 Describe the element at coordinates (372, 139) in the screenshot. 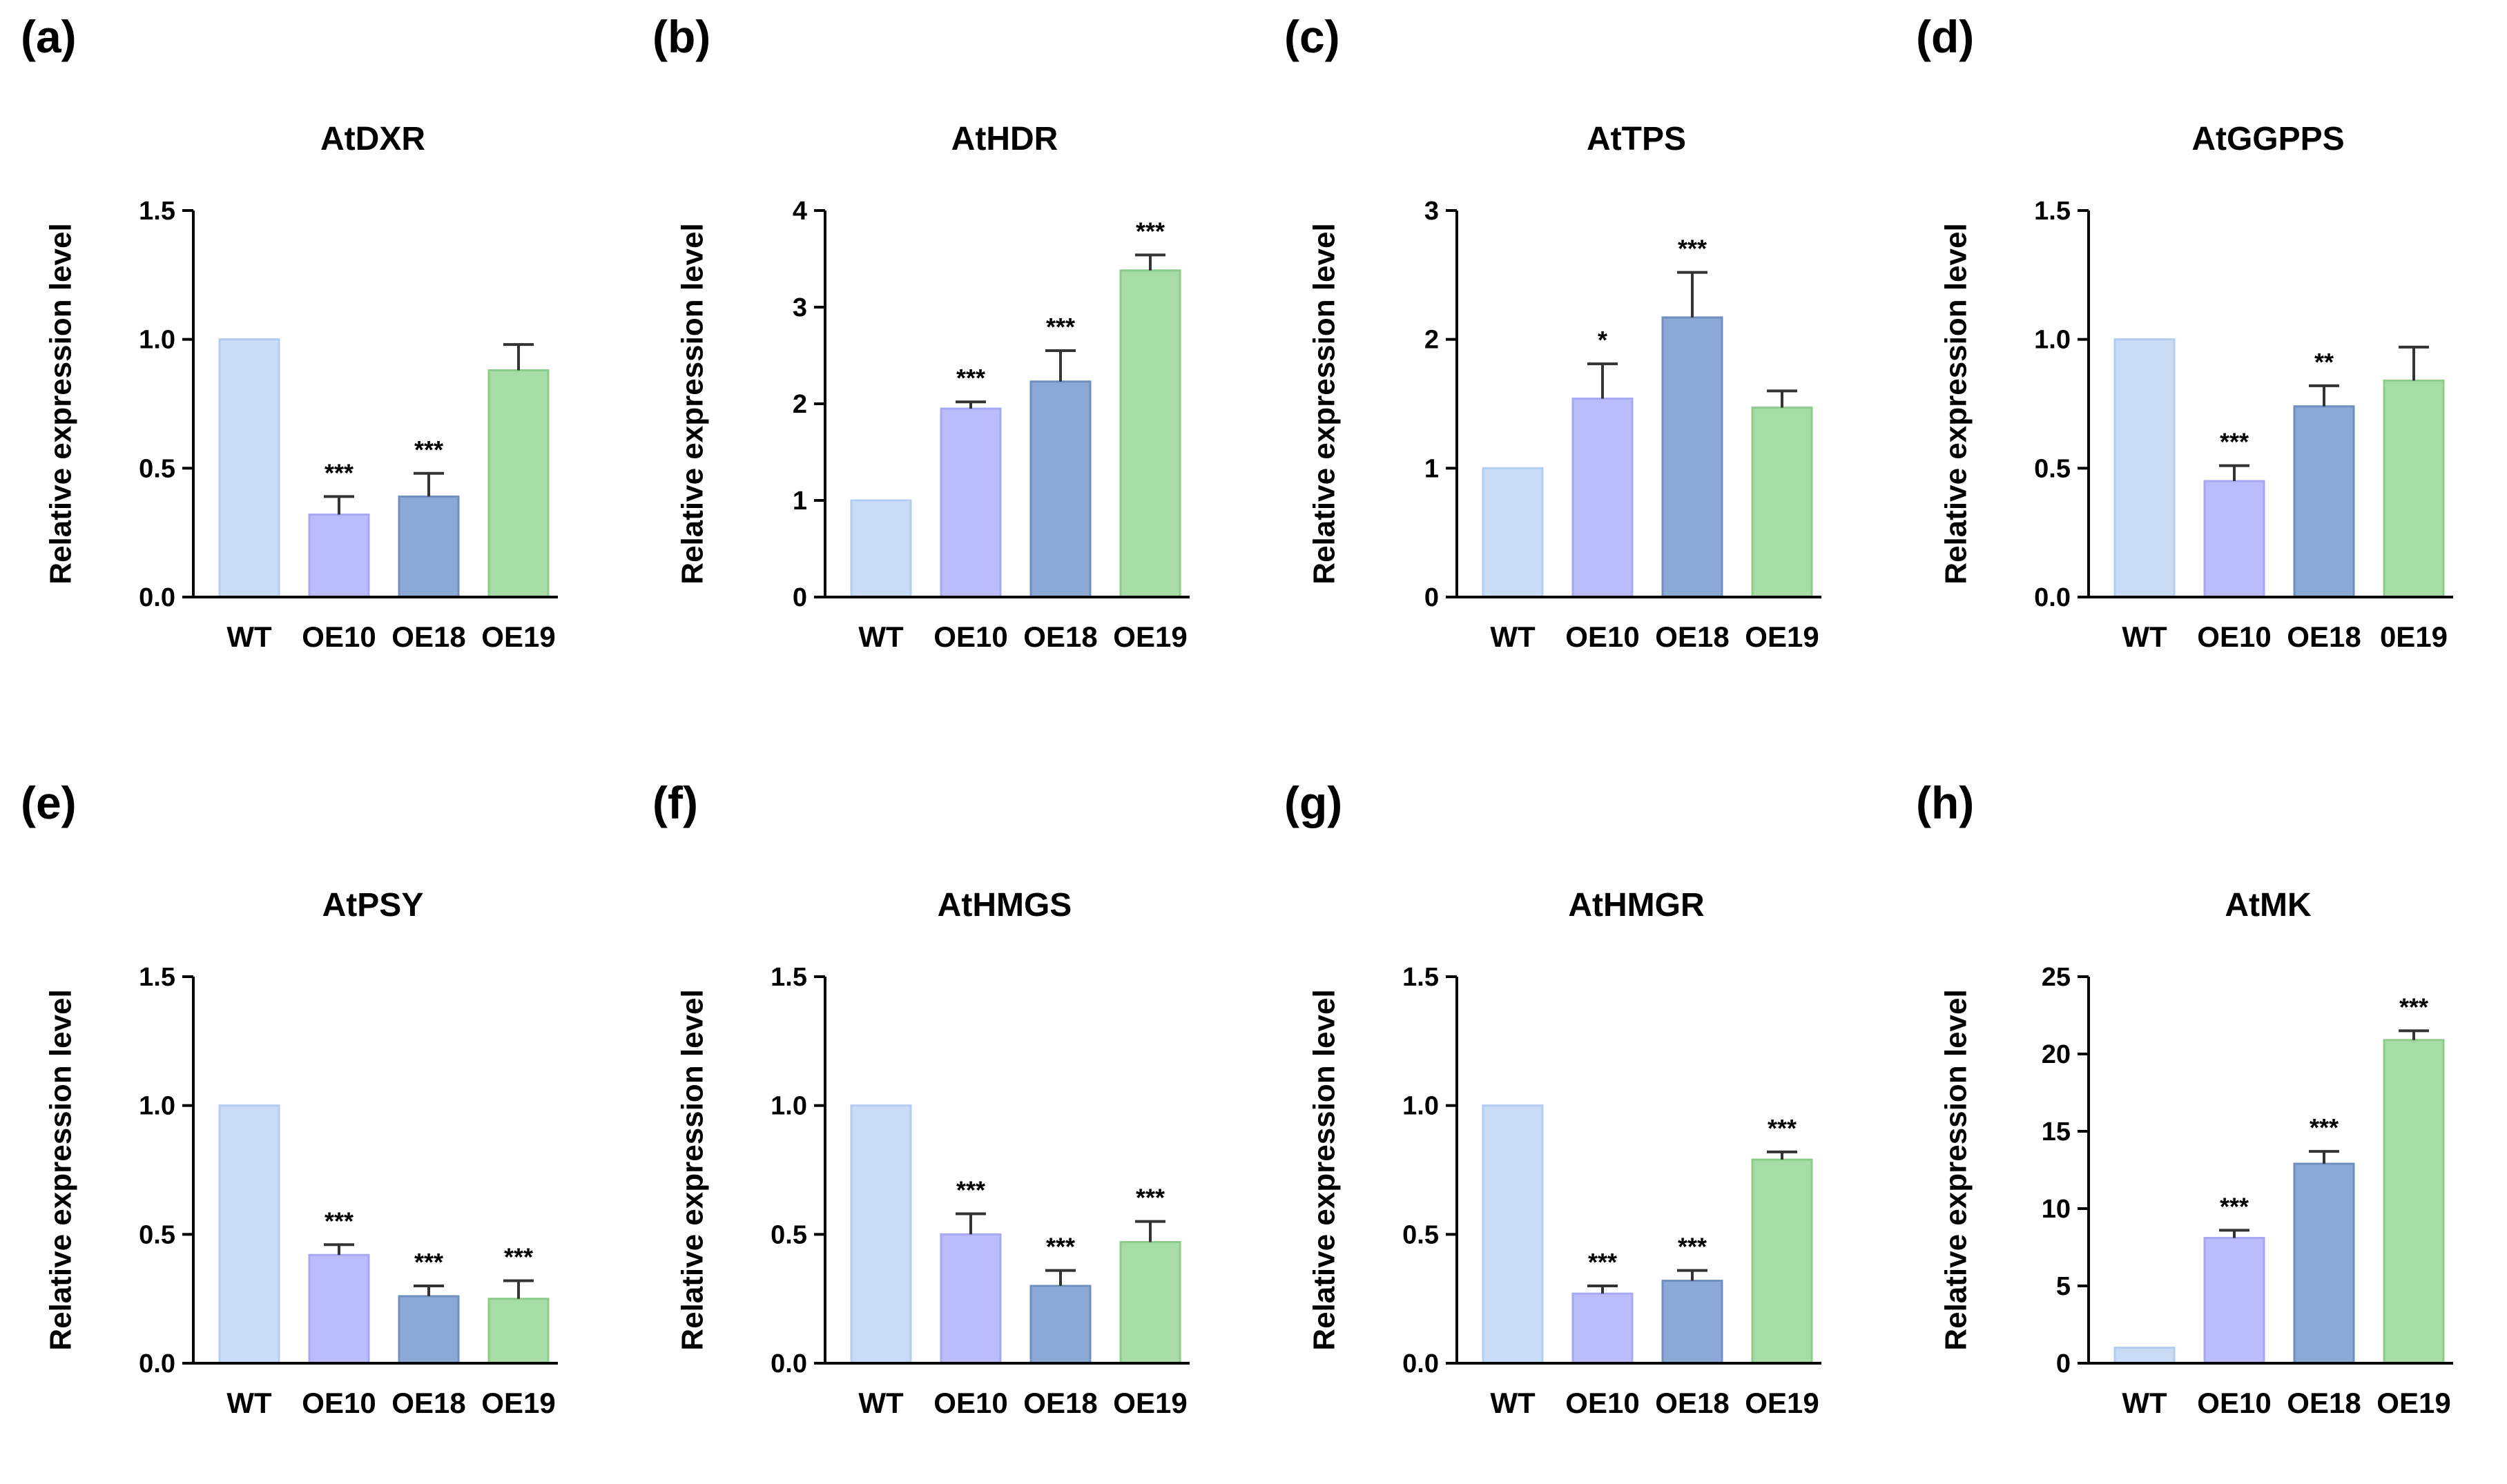

I see `chart-title: AtDXR` at that location.